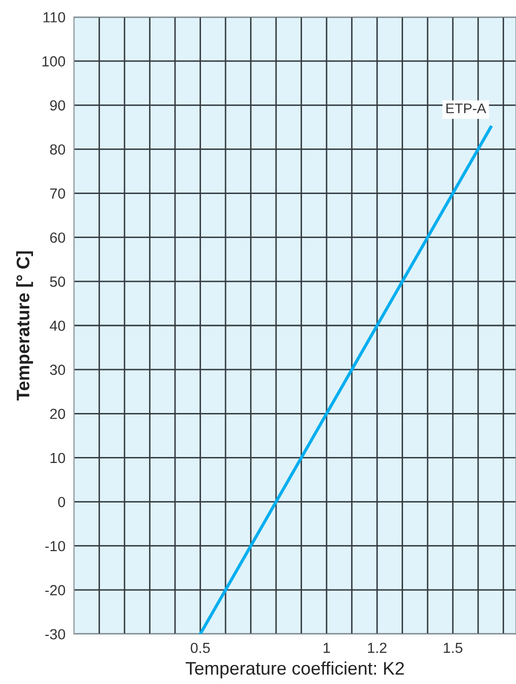  Describe the element at coordinates (200, 648) in the screenshot. I see `x-tick-label: 0.5` at that location.